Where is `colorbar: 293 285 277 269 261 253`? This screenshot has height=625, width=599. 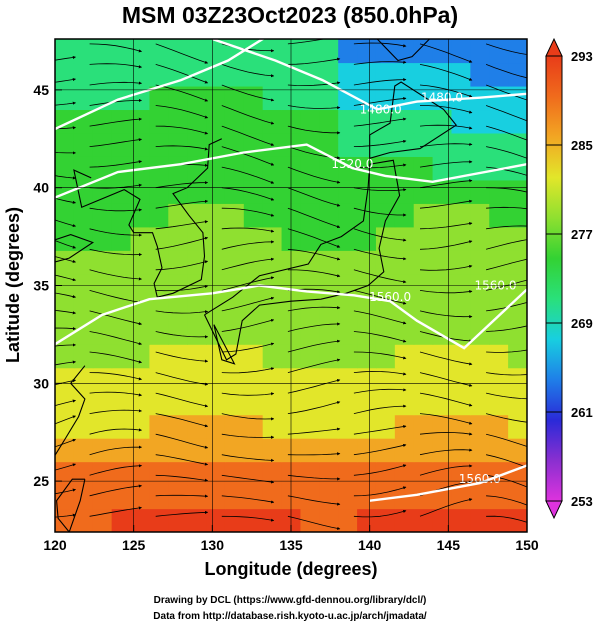 colorbar: 293 285 277 269 261 253 is located at coordinates (569, 278).